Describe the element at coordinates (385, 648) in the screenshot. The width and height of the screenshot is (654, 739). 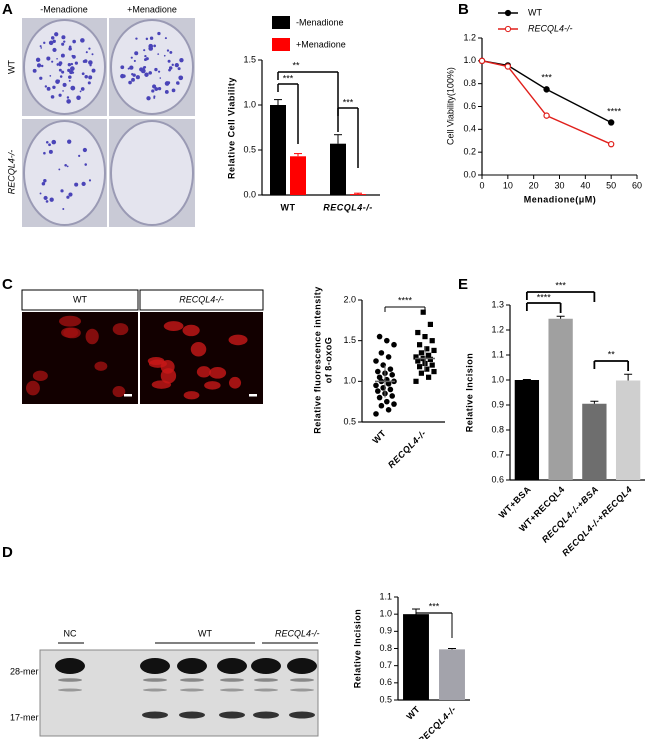
I see `y-tick-label: 0.8` at that location.